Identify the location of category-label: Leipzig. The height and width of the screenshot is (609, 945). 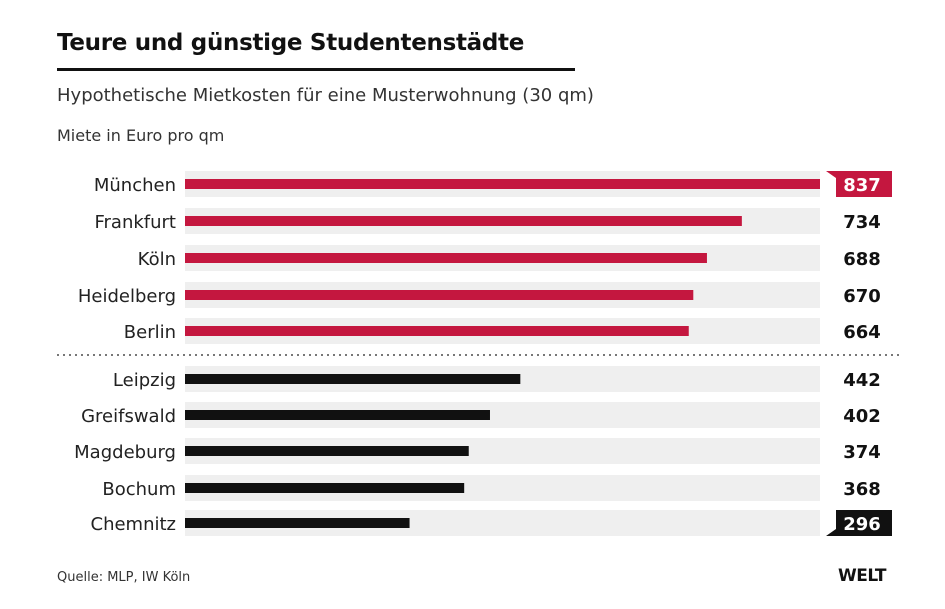
(144, 380).